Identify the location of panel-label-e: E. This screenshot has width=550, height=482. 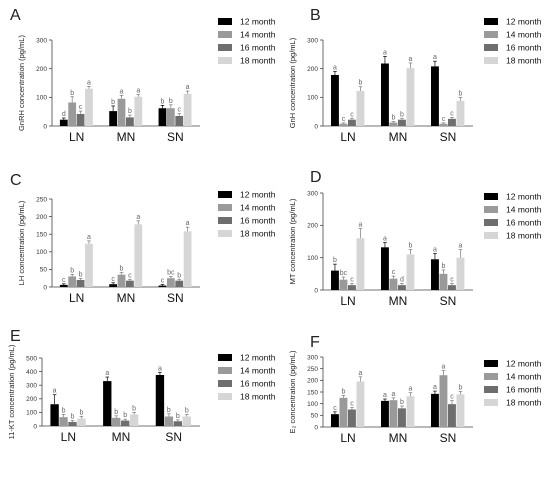
(15, 336).